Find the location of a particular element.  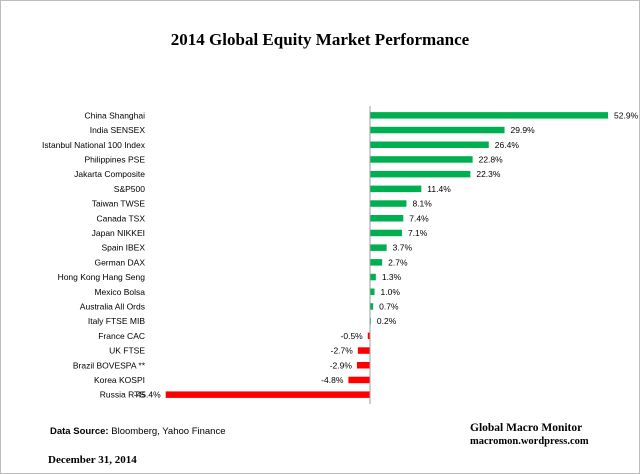

data-label-5: 11.4% is located at coordinates (439, 189).